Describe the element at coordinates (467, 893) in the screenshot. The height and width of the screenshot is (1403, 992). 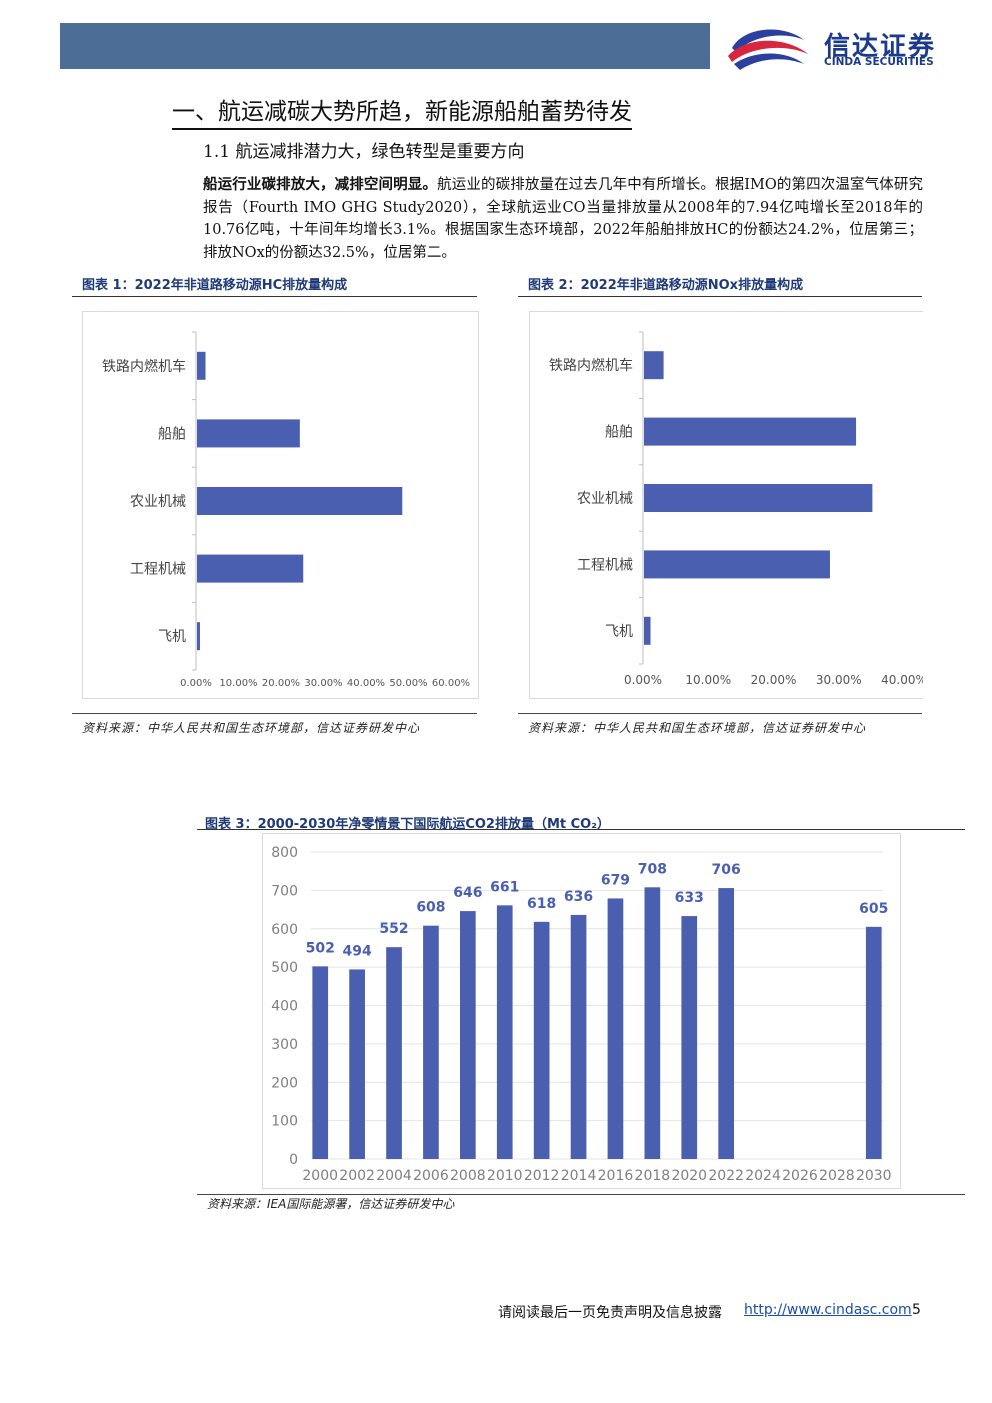
I see `fig3-data-label: 646` at that location.